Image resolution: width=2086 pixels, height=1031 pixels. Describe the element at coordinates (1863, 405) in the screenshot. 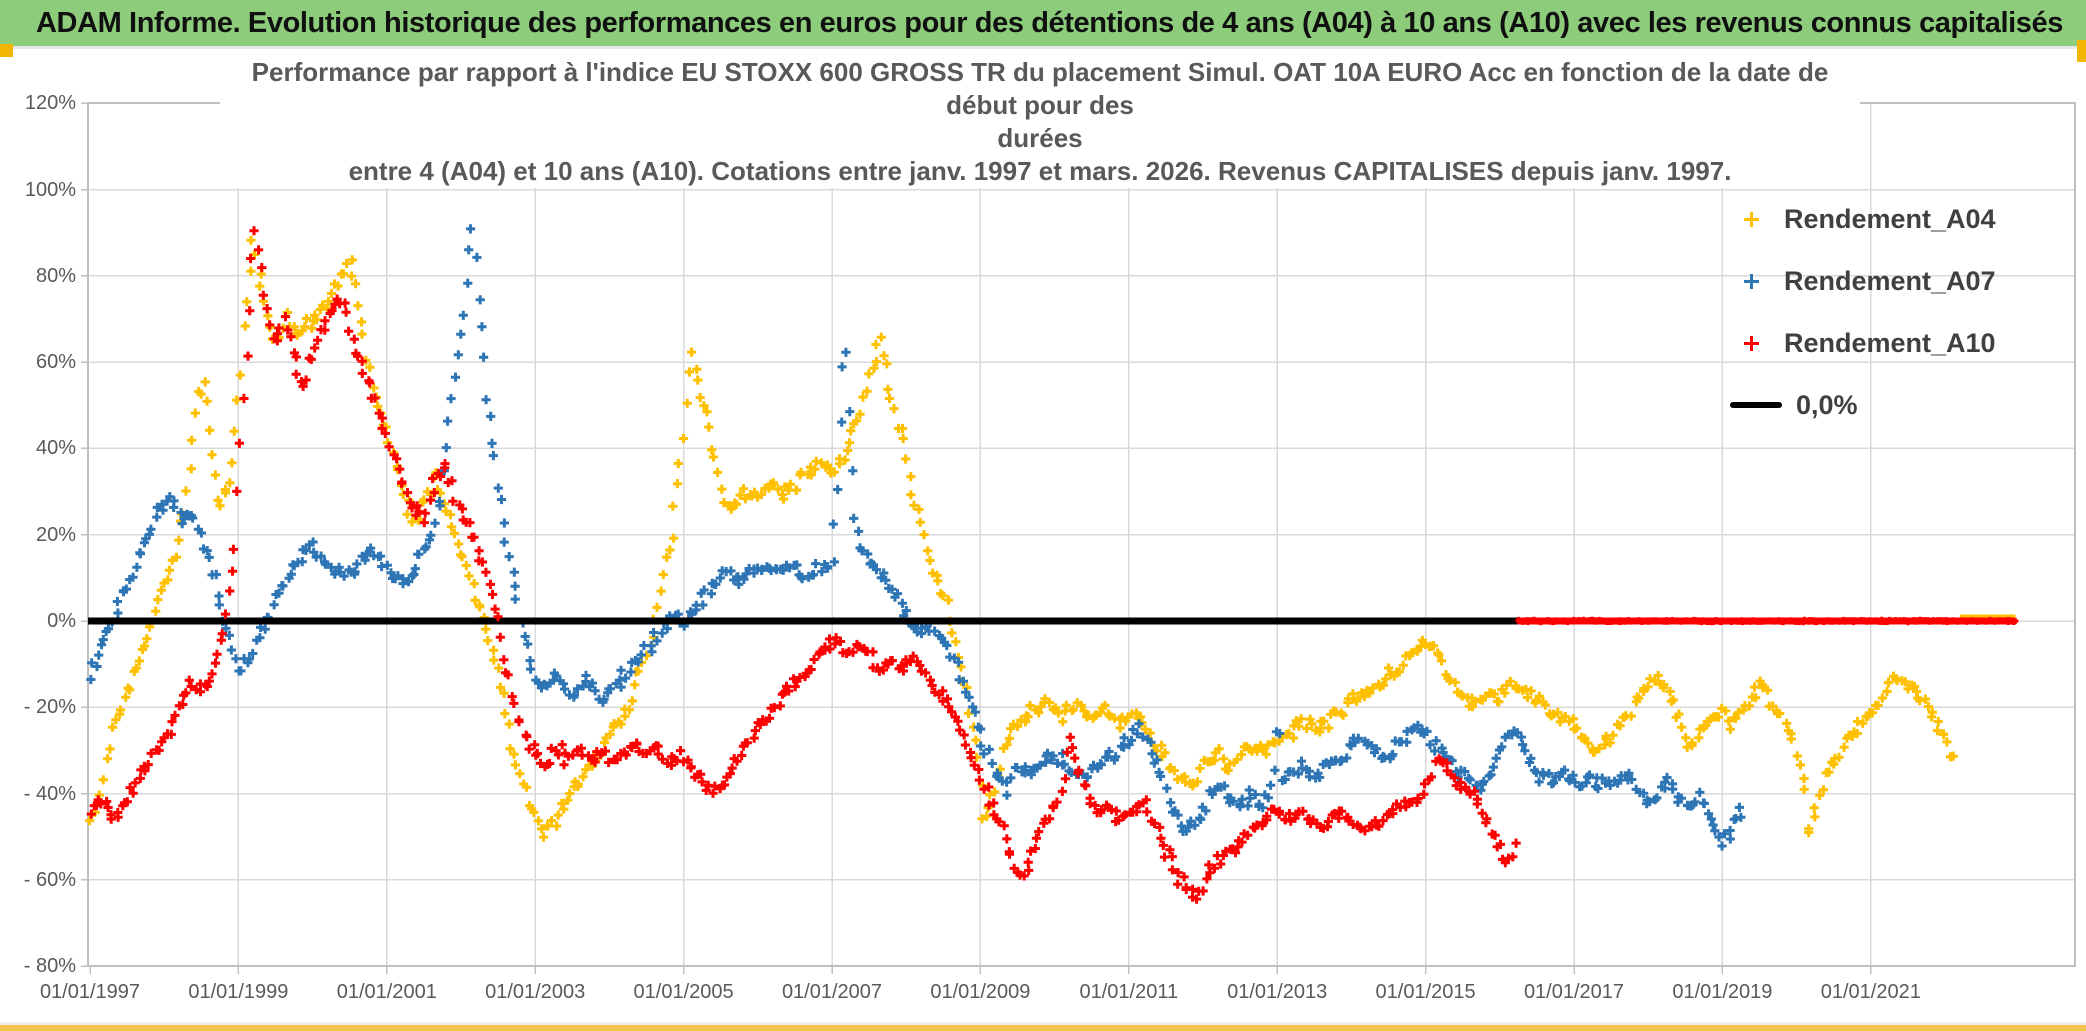

I see `legend-item-zero-line: 0,0%` at that location.